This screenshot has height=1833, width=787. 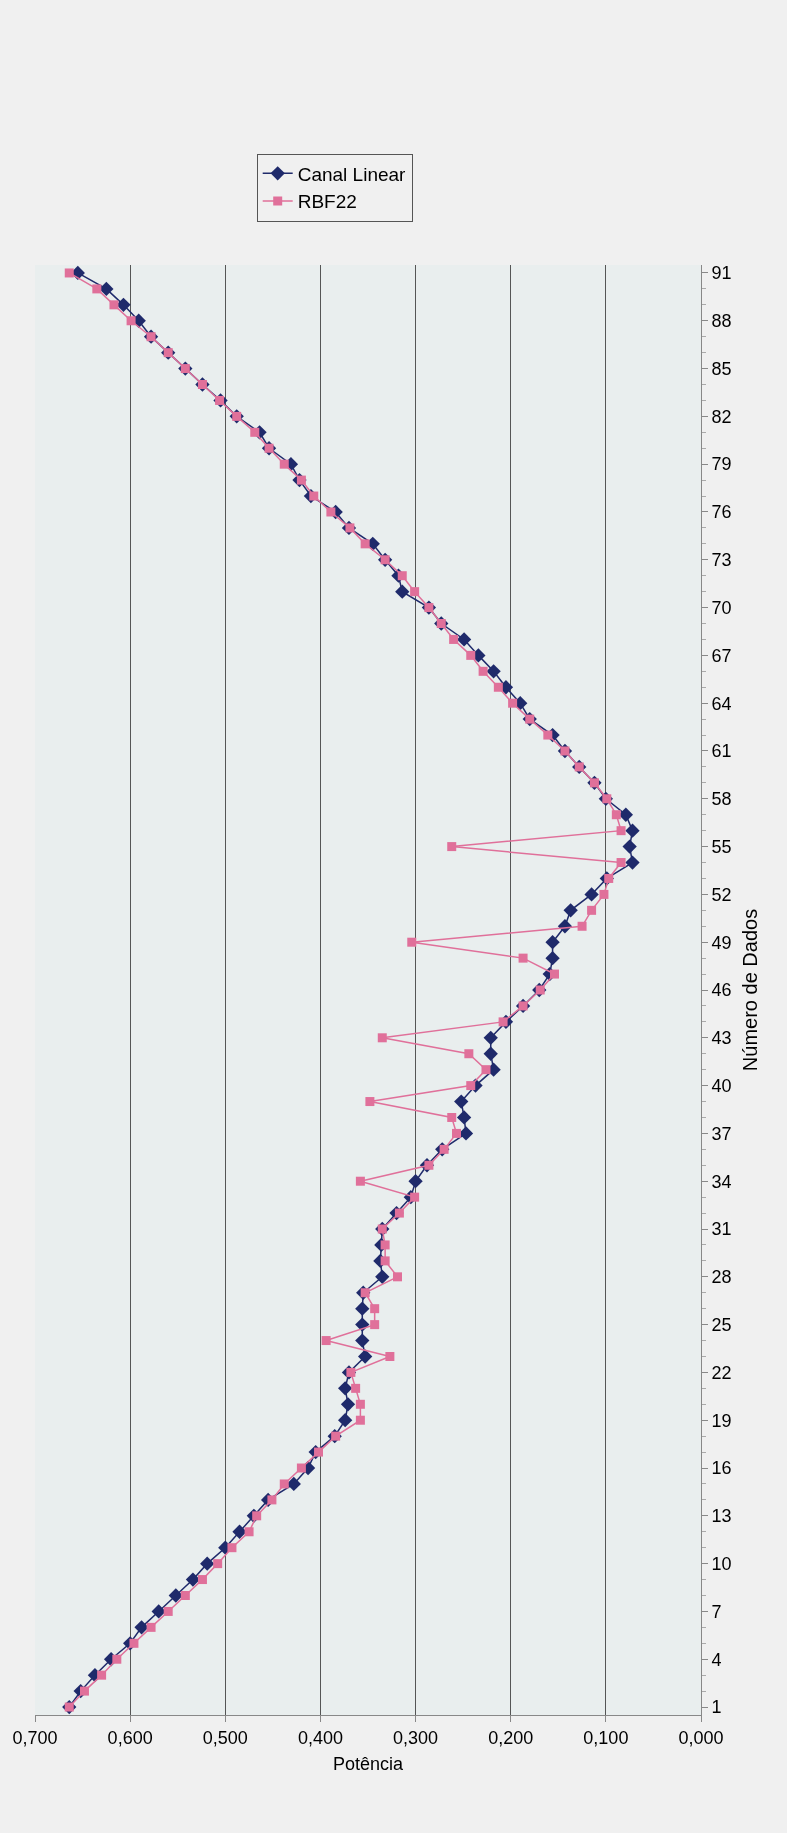 What do you see at coordinates (721, 1420) in the screenshot?
I see `y-tick-label: 19` at bounding box center [721, 1420].